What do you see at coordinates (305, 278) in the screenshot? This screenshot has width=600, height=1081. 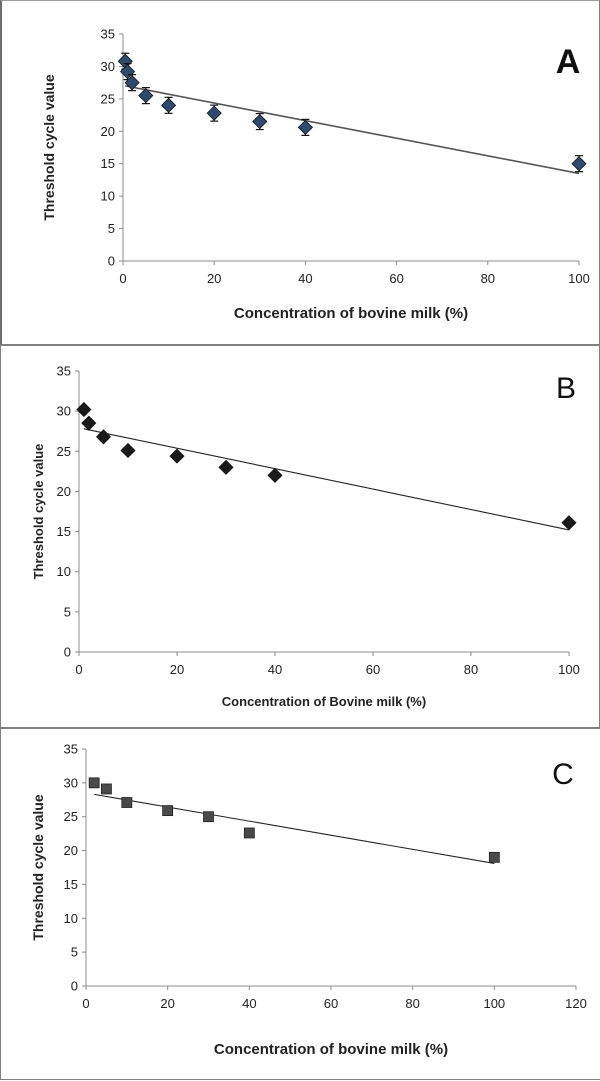 I see `x-tick-label-a: 40` at bounding box center [305, 278].